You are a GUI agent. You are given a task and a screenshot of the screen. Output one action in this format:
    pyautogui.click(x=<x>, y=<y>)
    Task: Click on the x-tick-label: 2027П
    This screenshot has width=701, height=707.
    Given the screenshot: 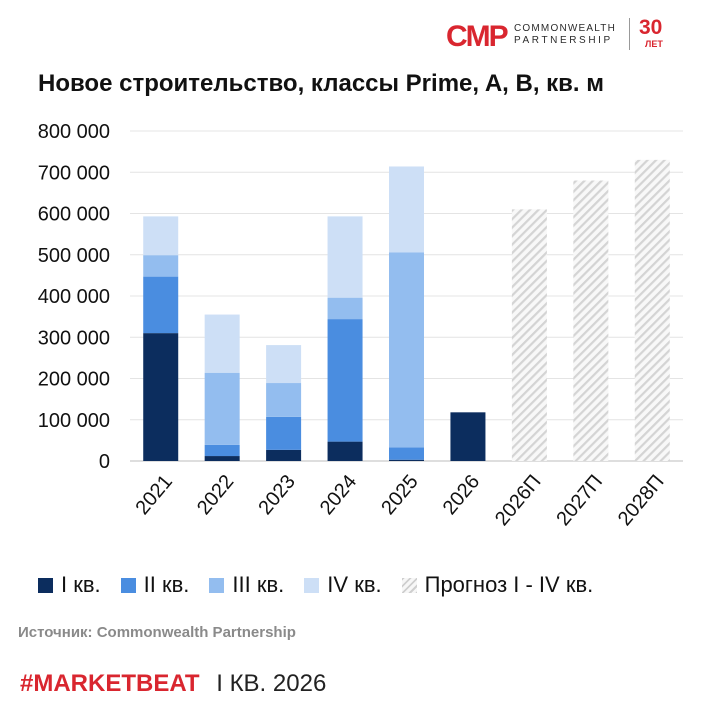 What is the action you would take?
    pyautogui.click(x=579, y=500)
    